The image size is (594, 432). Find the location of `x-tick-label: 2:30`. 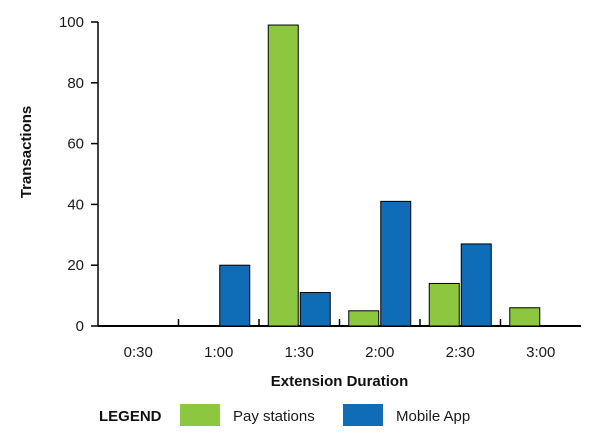

x-tick-label: 2:30 is located at coordinates (460, 352).